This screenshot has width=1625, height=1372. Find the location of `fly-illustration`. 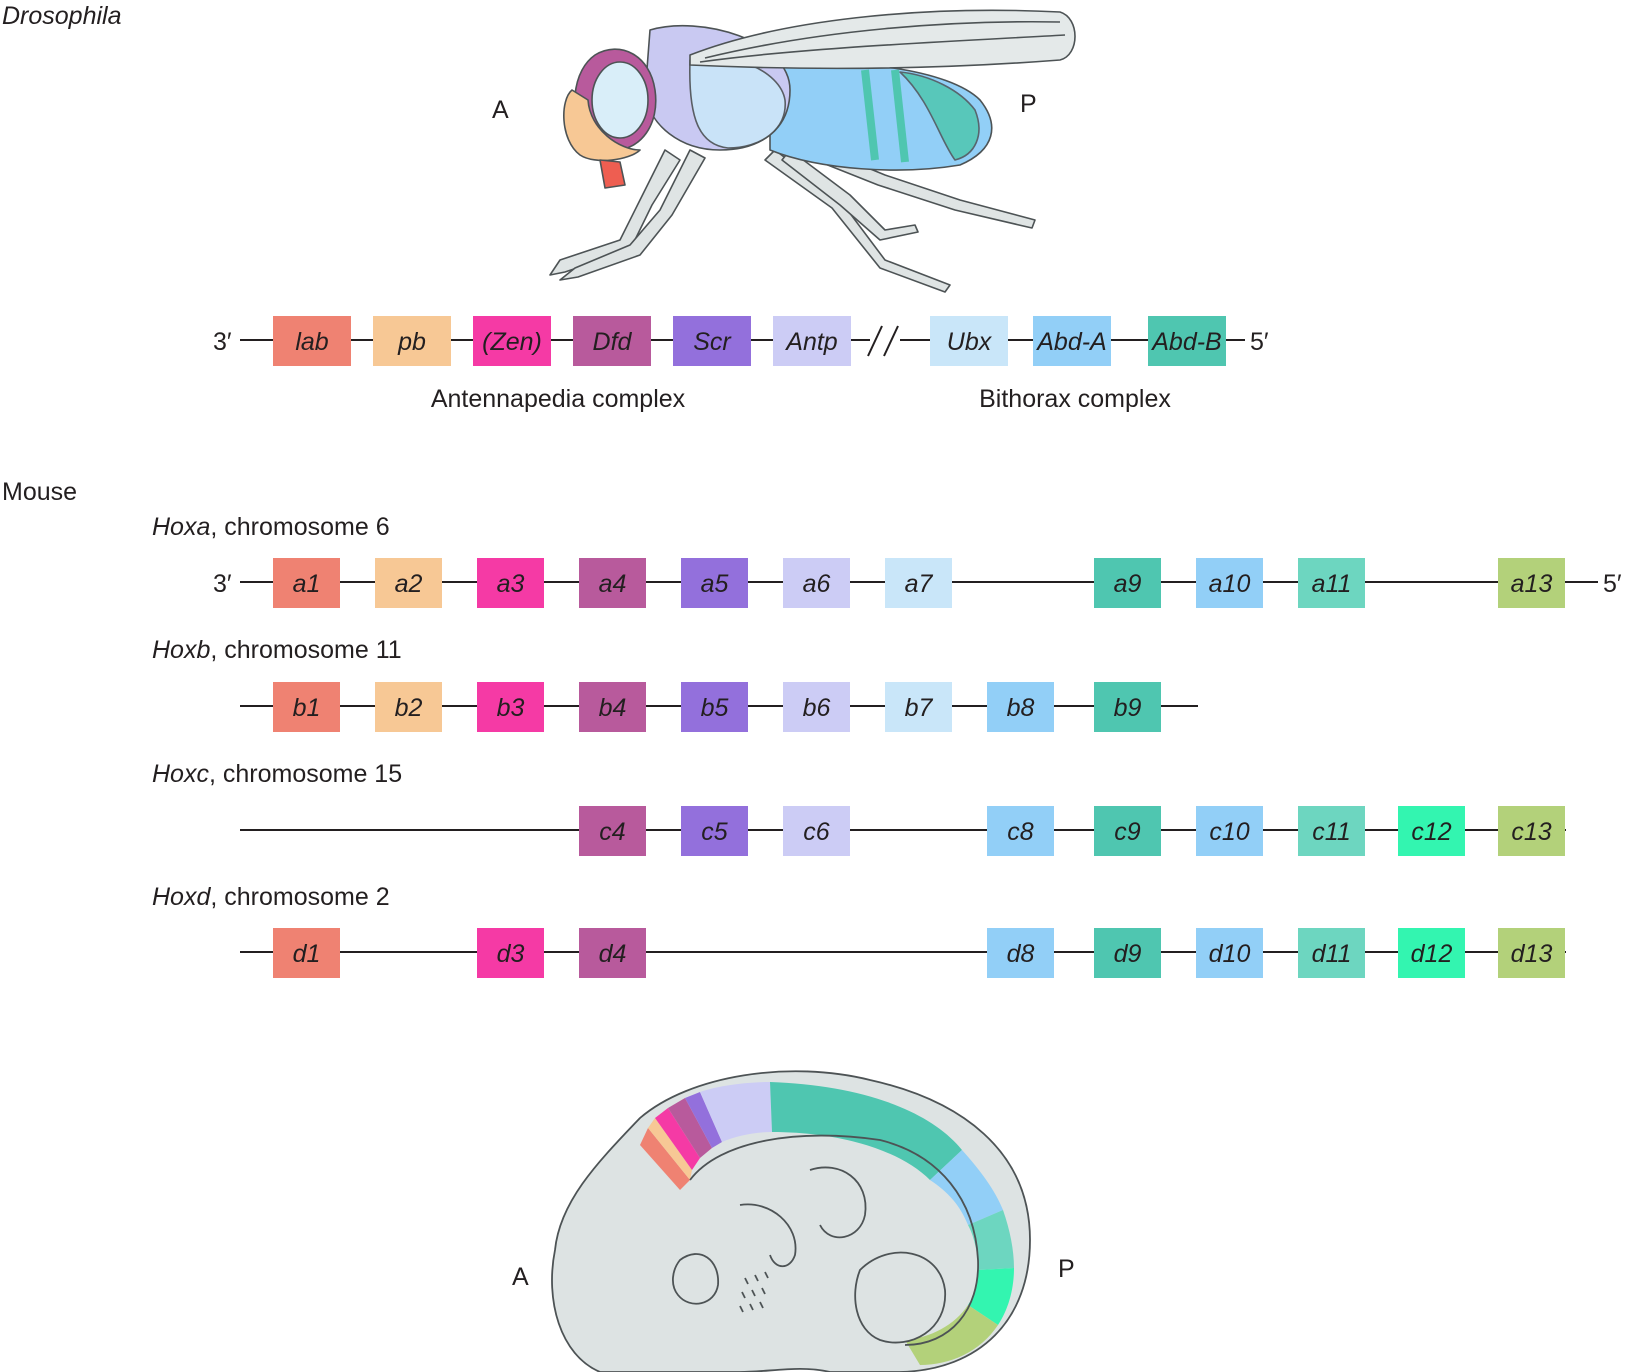

fly-illustration is located at coordinates (812, 151).